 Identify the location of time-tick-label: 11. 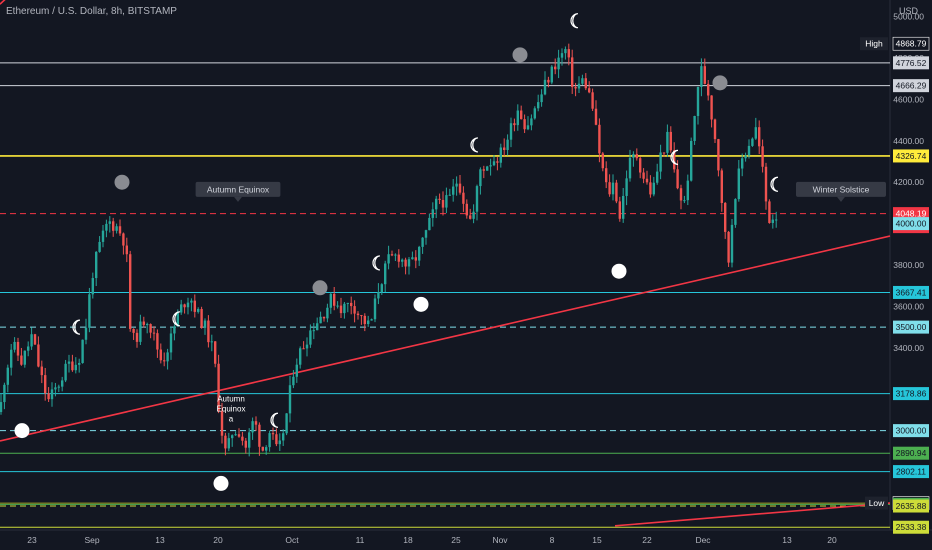
(360, 540).